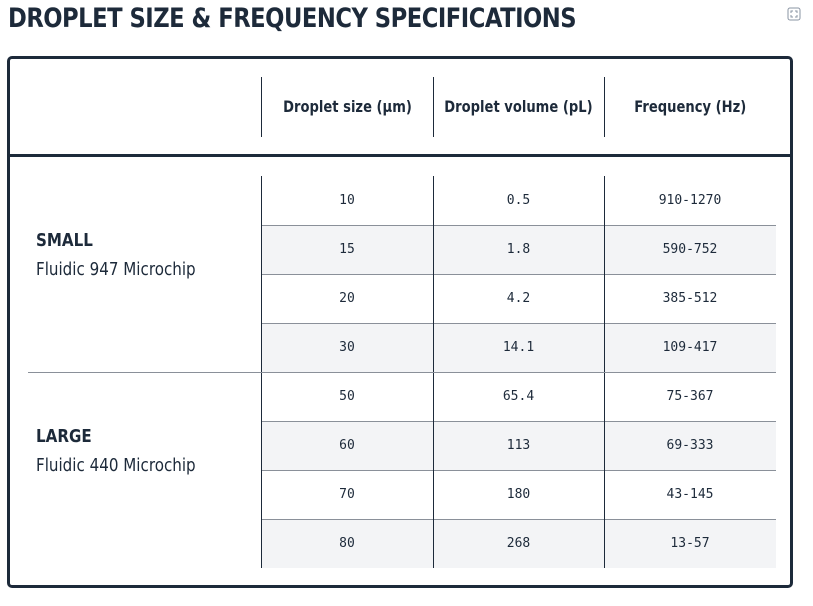 The width and height of the screenshot is (813, 606). I want to click on group-chip: Fluidic 440 Microchip, so click(116, 465).